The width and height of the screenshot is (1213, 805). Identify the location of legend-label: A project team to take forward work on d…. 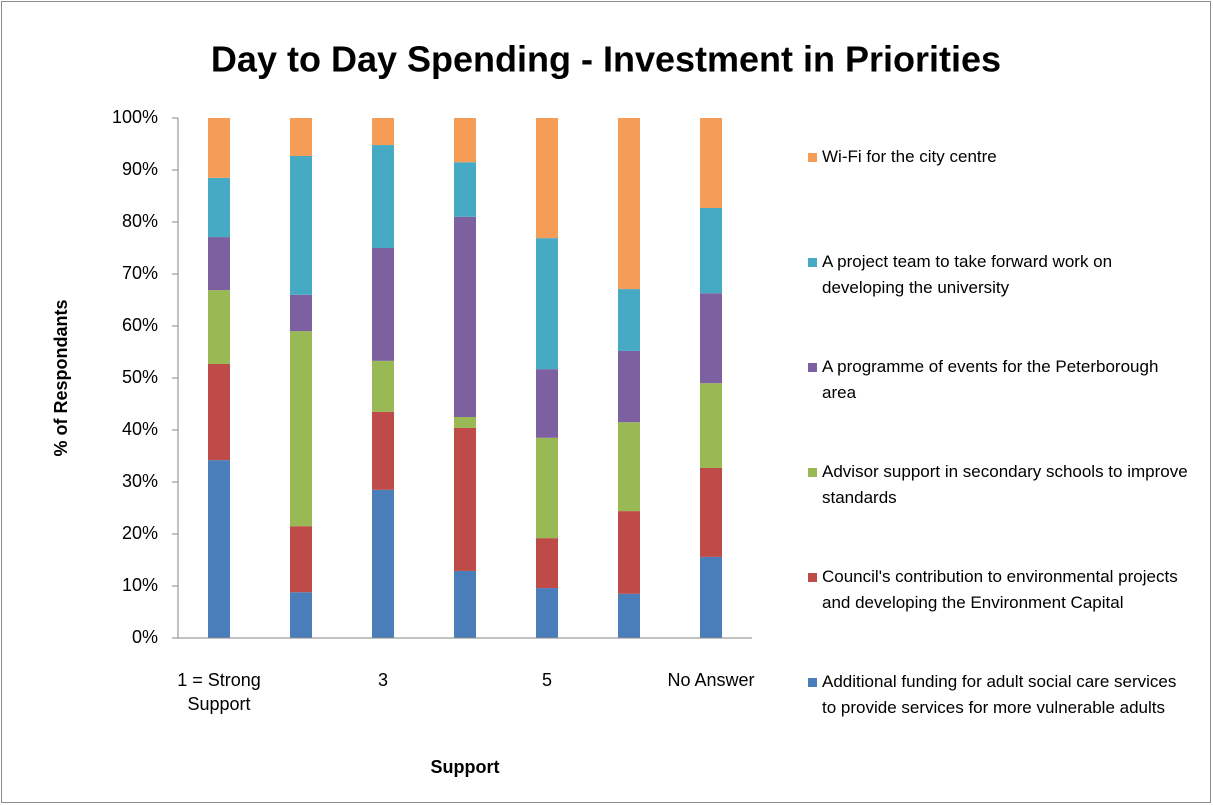
(967, 274).